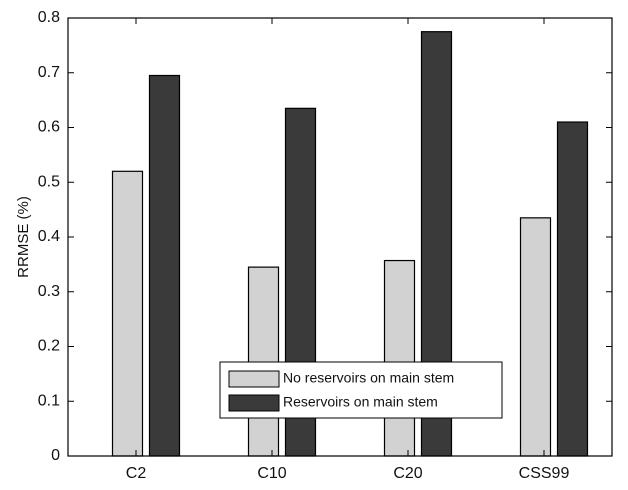  I want to click on y-tick-label: 0.8, so click(49, 17).